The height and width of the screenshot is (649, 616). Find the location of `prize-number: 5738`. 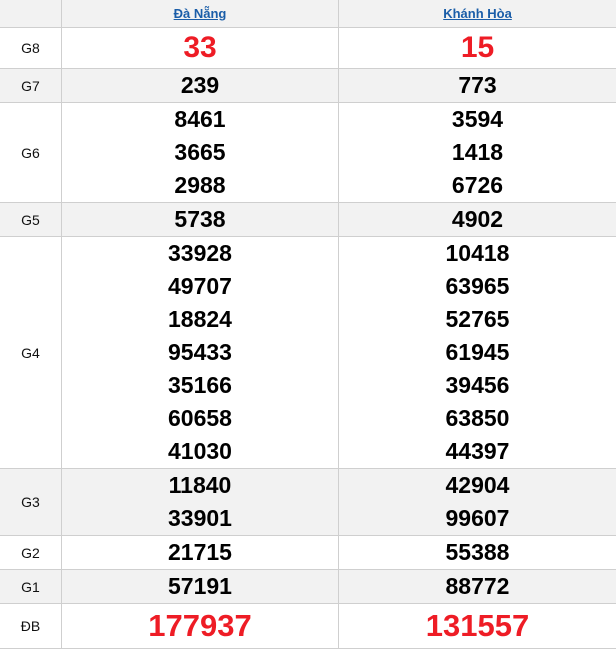

prize-number: 5738 is located at coordinates (200, 219).